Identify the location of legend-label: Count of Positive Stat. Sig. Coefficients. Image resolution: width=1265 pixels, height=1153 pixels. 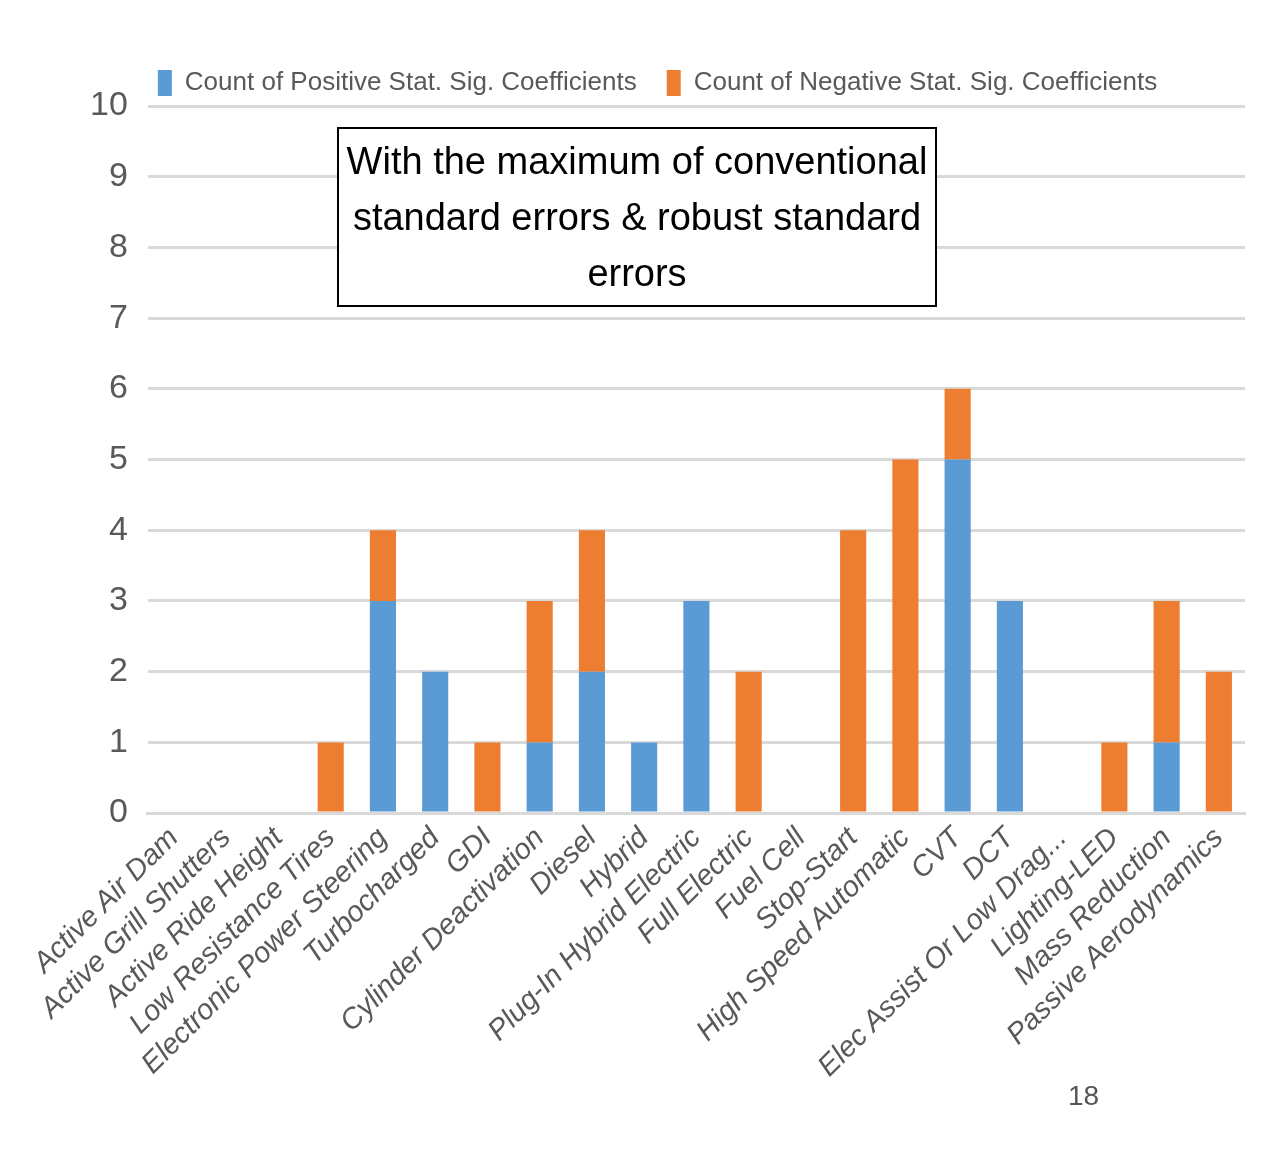
(410, 81).